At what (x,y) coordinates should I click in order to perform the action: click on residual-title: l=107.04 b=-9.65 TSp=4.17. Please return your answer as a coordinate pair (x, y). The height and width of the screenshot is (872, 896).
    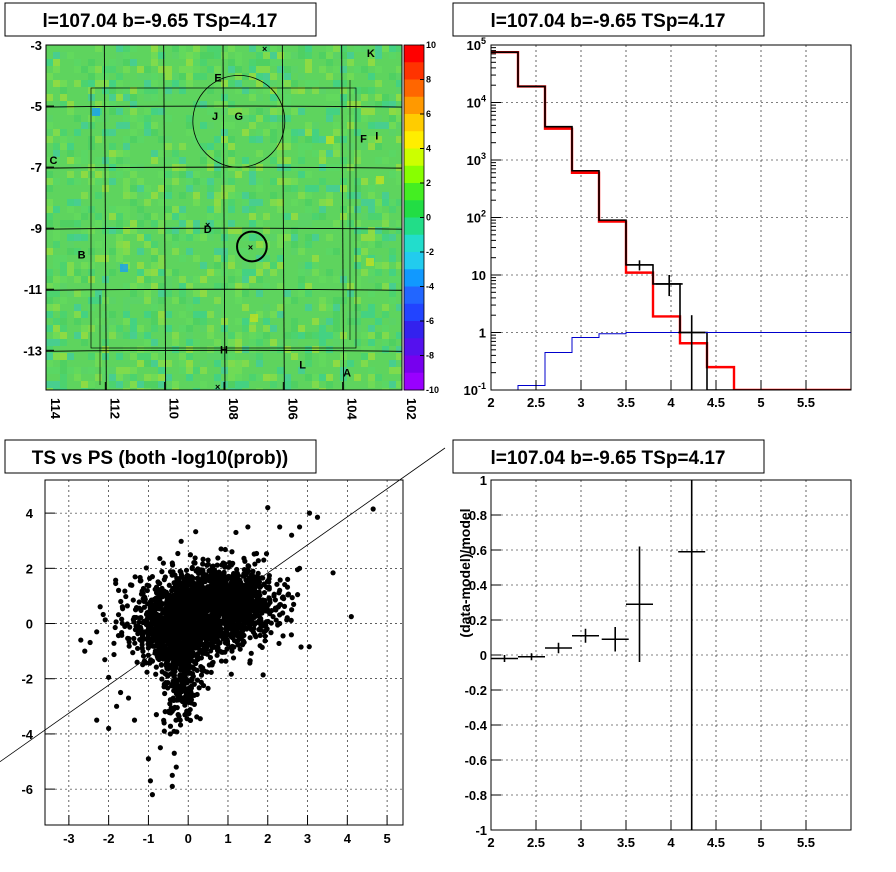
    Looking at the image, I should click on (607, 458).